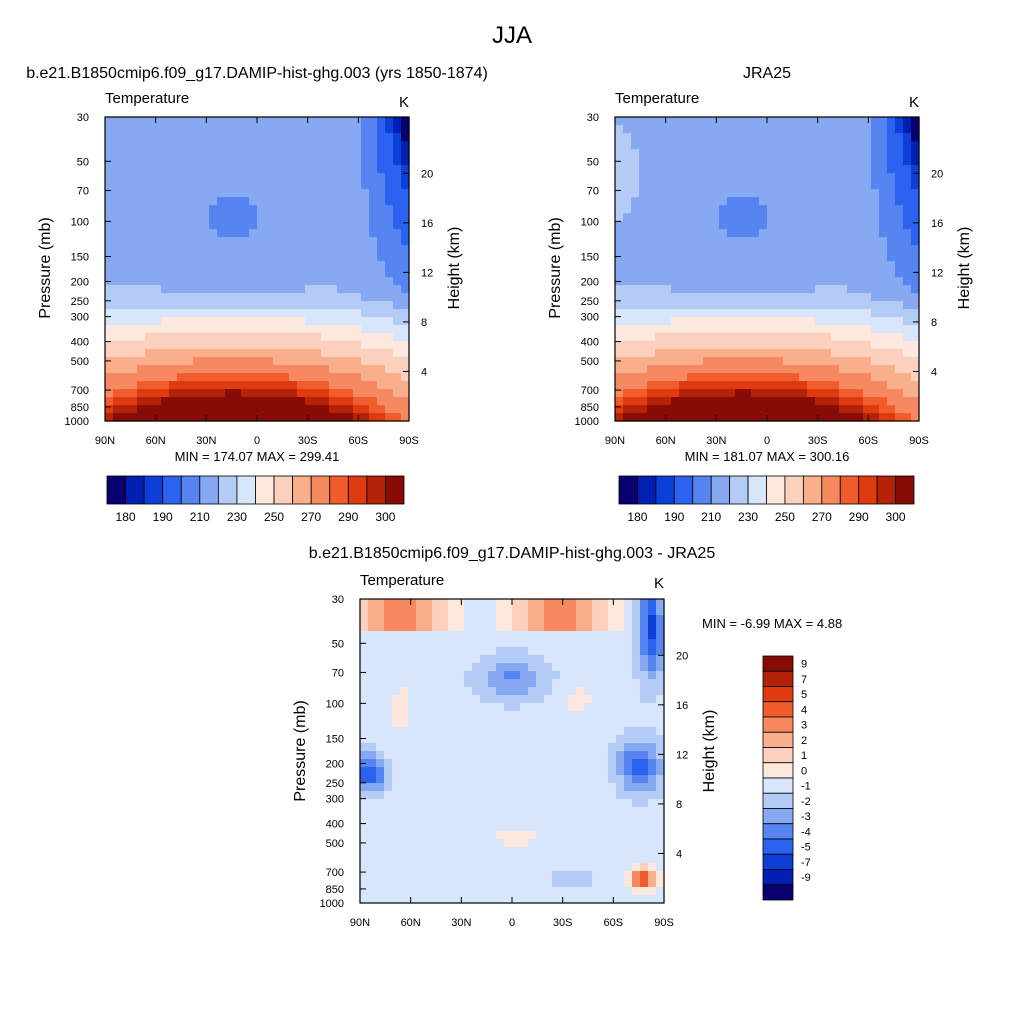  What do you see at coordinates (80, 343) in the screenshot?
I see `y-tick-label: 400` at bounding box center [80, 343].